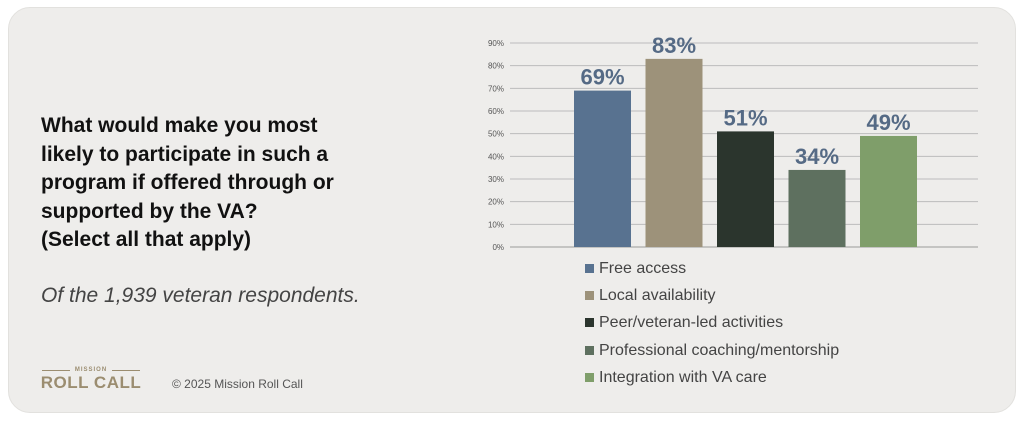 The width and height of the screenshot is (1024, 422). Describe the element at coordinates (496, 202) in the screenshot. I see `y-tick-label: 20%` at that location.